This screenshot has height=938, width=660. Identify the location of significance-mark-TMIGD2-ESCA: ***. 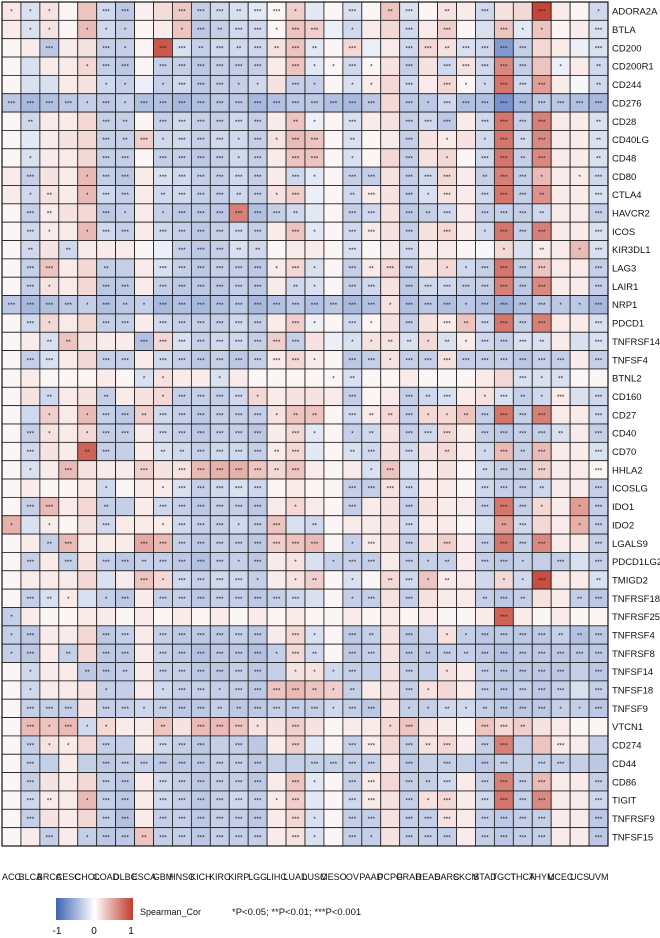
(144, 580).